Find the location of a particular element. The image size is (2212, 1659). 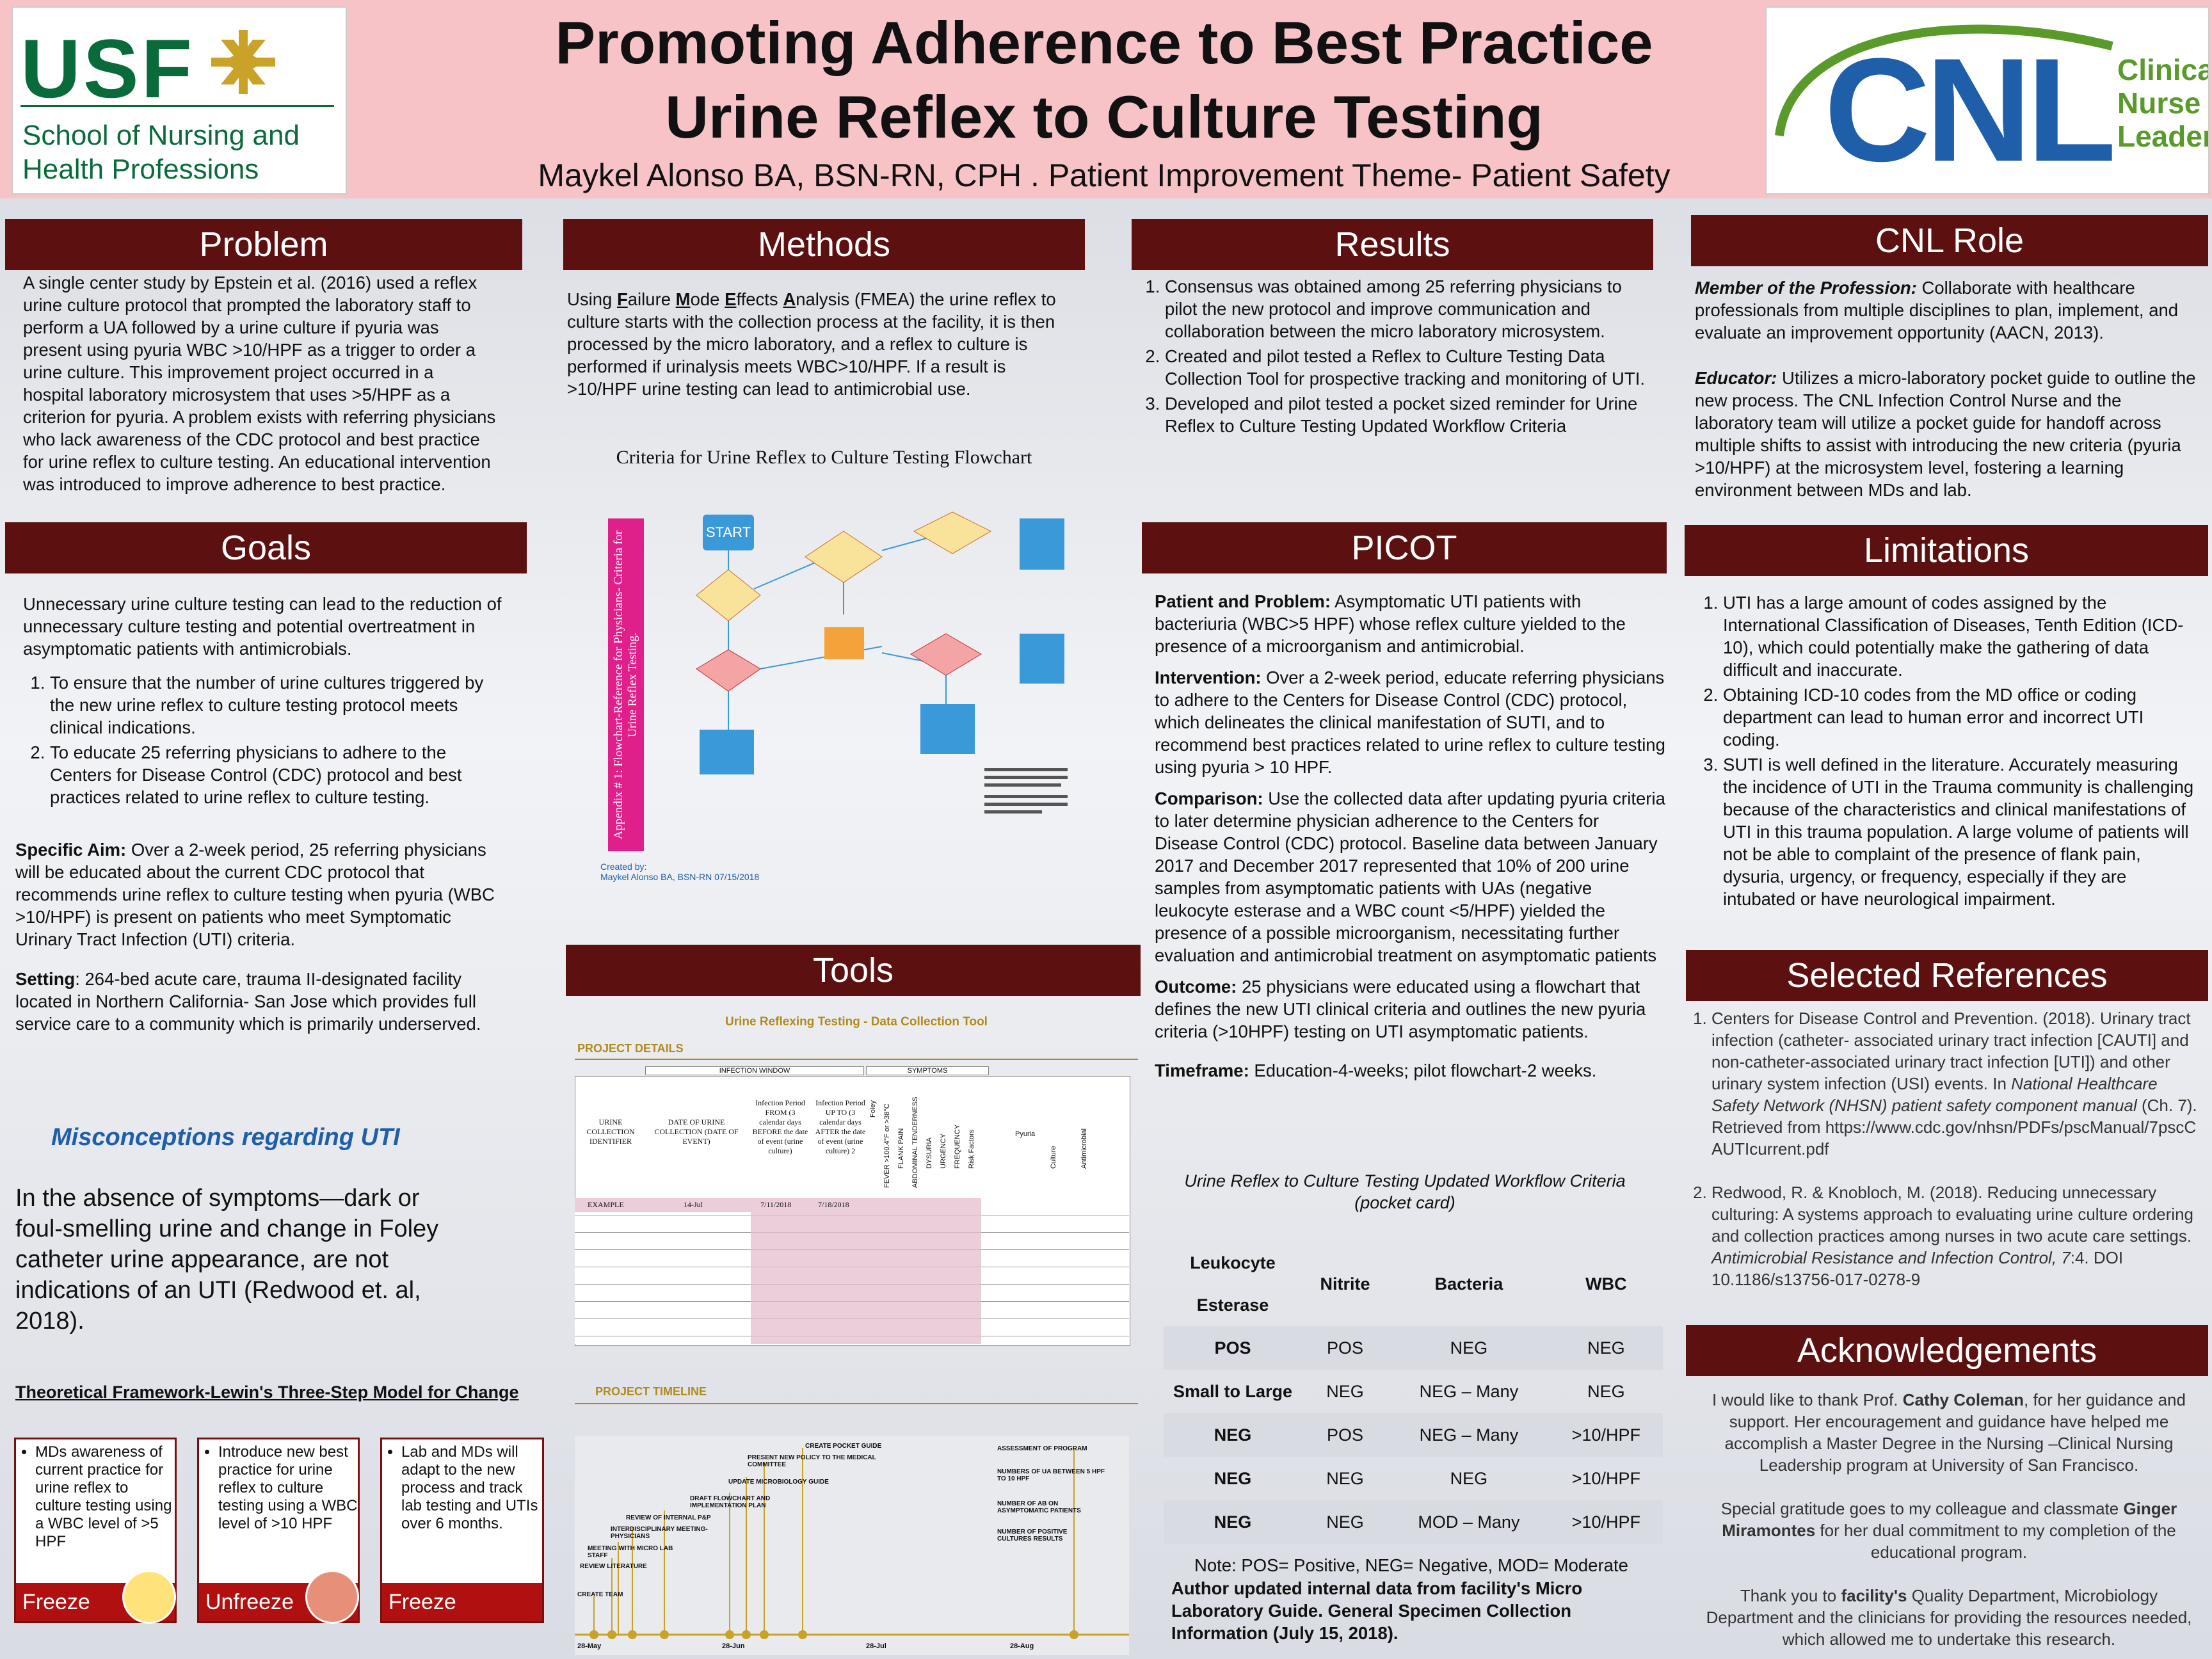

cell: Small to Large is located at coordinates (1233, 1391).